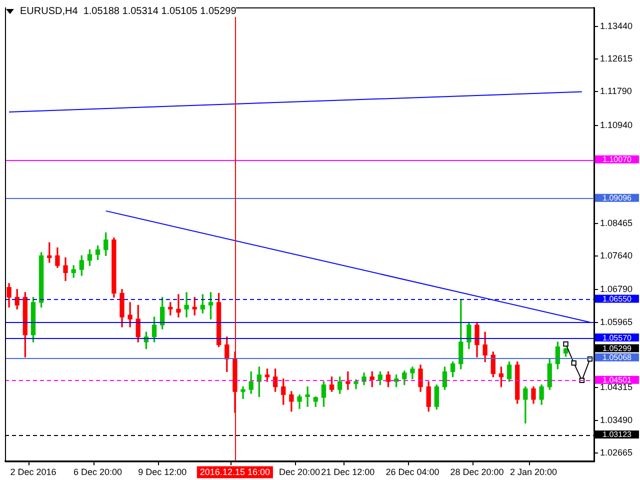 The image size is (640, 480). Describe the element at coordinates (235, 472) in the screenshot. I see `x-tick-label: 2016.12.15 16:00` at that location.